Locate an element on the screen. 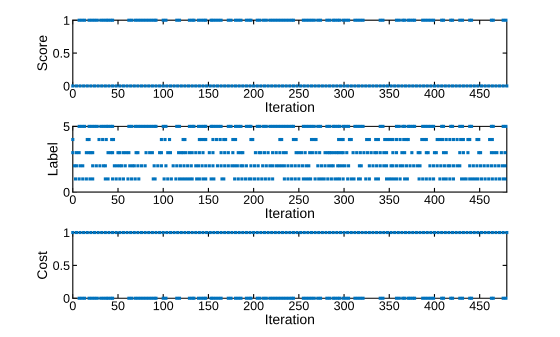 The height and width of the screenshot is (337, 560). y-tick-label: 5 is located at coordinates (67, 127).